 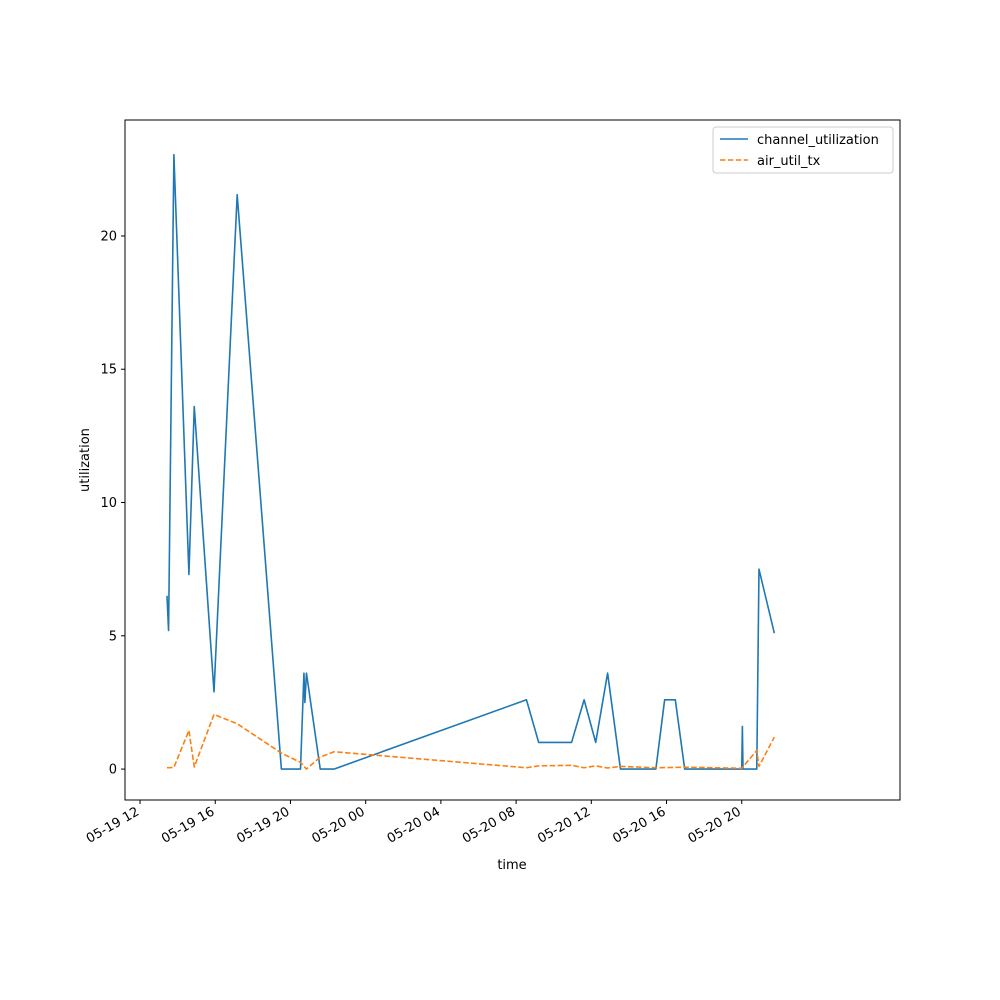 I want to click on legend-frame, so click(x=803, y=150).